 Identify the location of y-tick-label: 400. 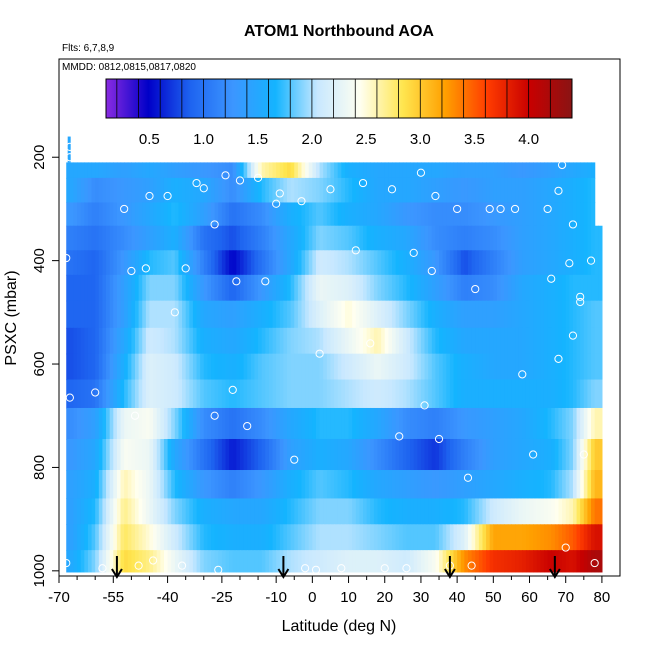
(39, 260).